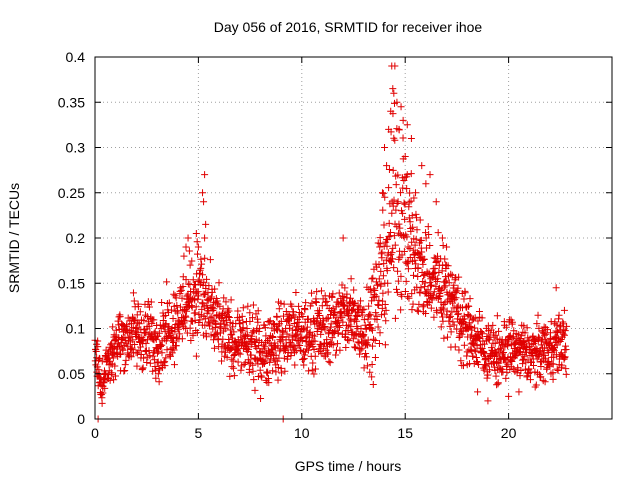 The width and height of the screenshot is (640, 480). I want to click on y-tick-label: 0.3, so click(76, 148).